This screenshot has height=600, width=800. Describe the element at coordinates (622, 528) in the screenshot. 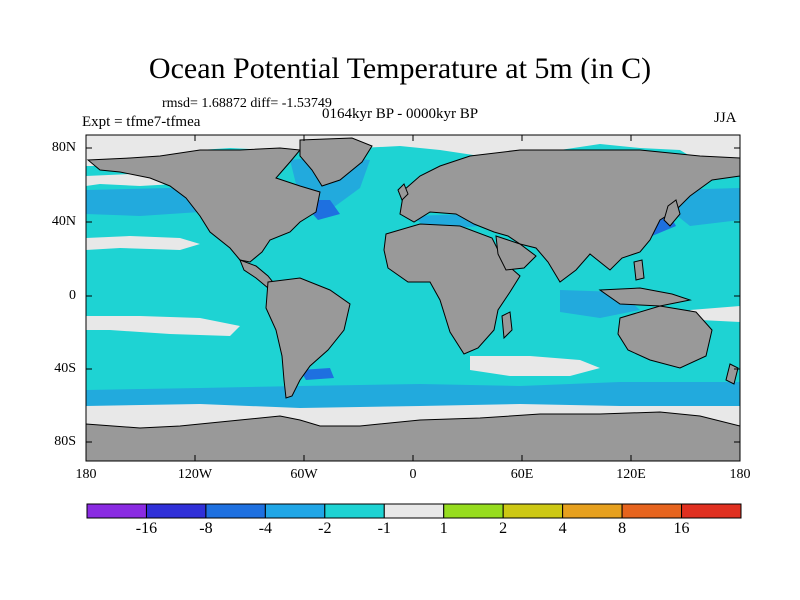

I see `colorbar-label: 8` at that location.